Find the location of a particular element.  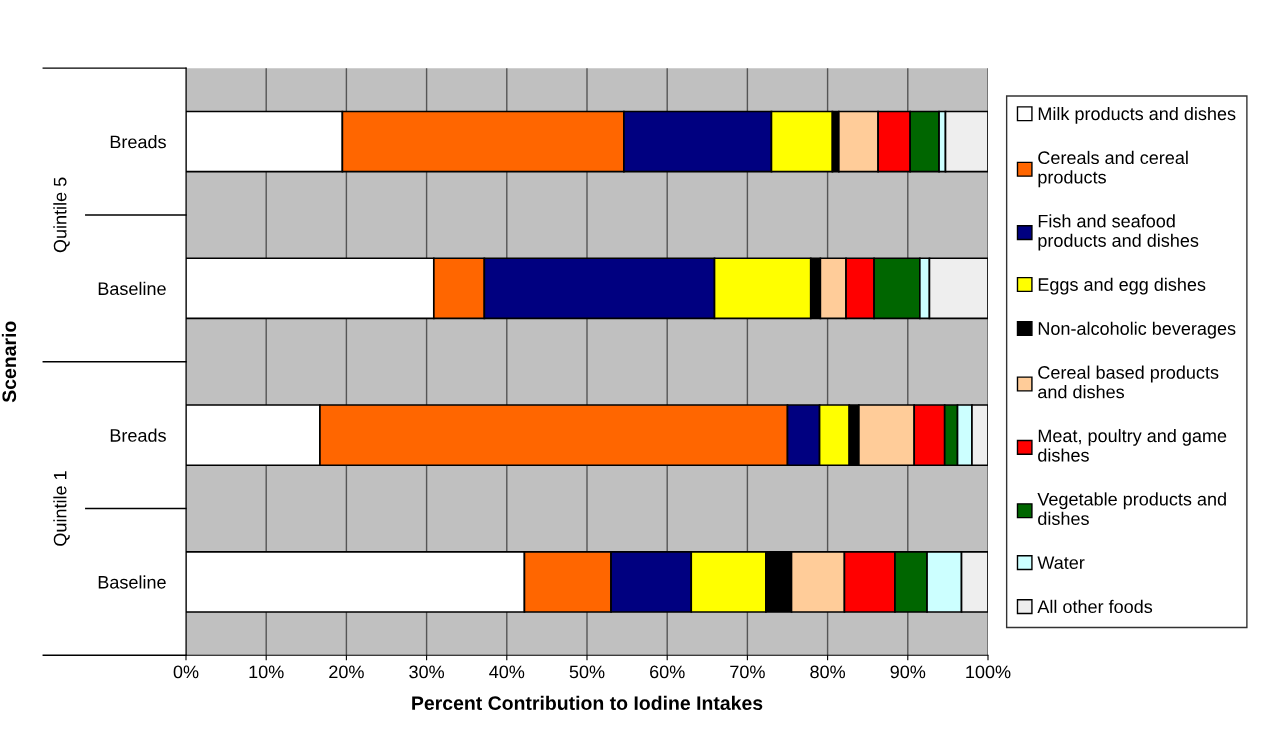

x-axis-title: Percent Contribution to Iodine Intakes is located at coordinates (587, 703).